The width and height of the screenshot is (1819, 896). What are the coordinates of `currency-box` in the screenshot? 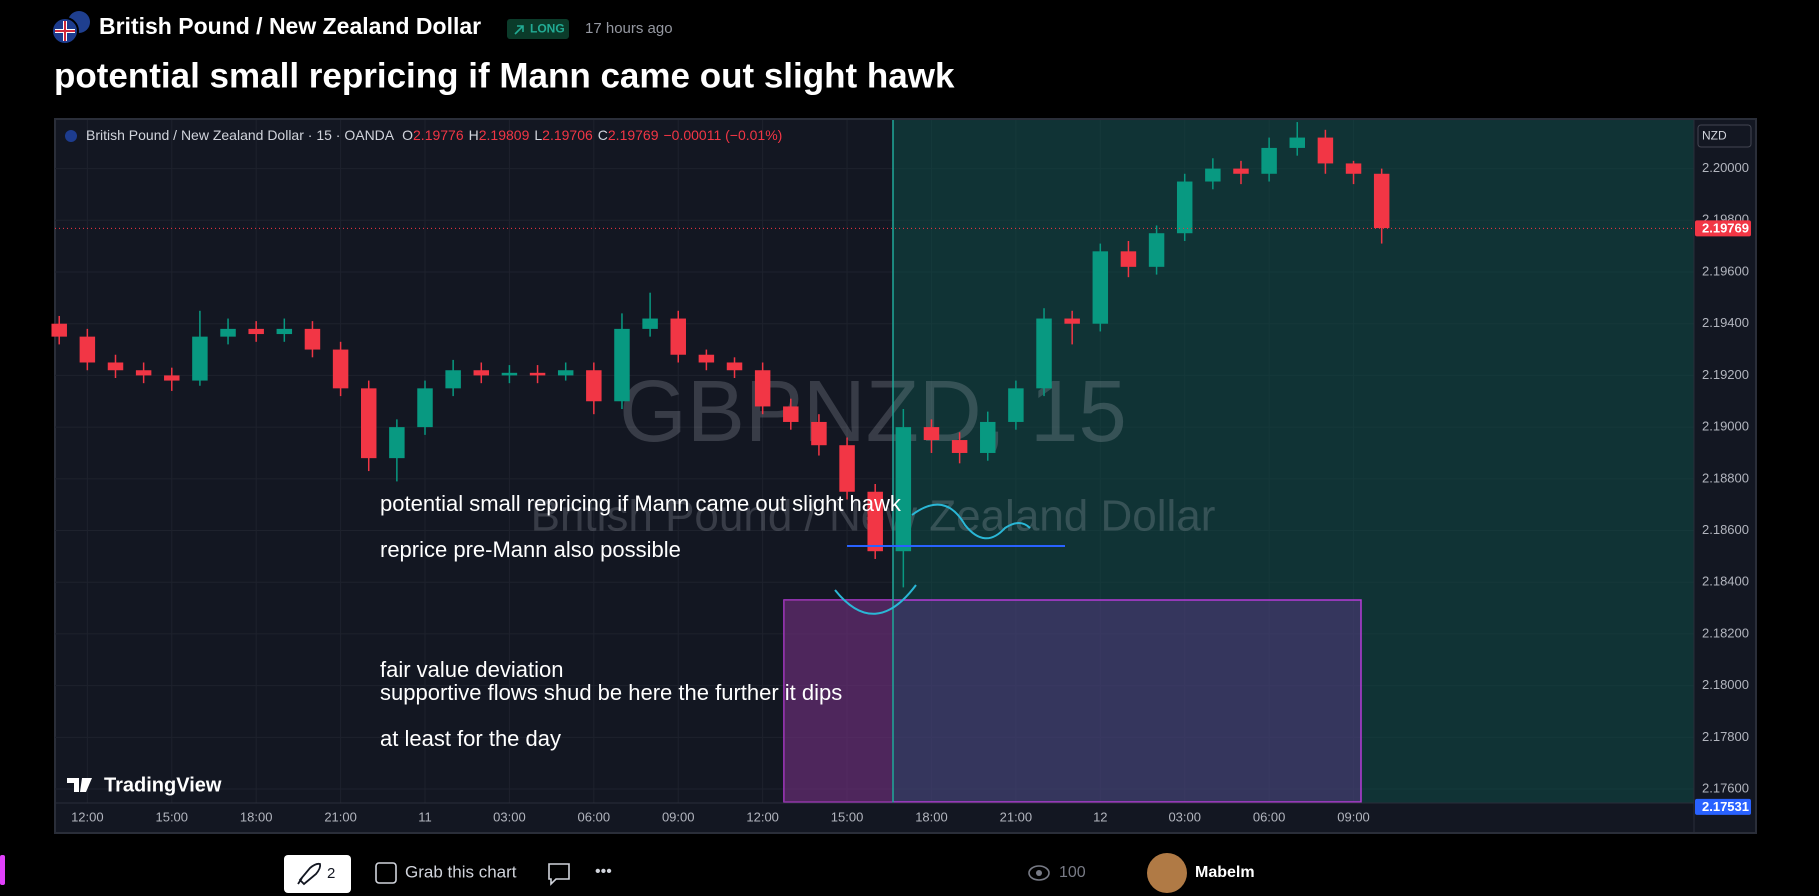 It's located at (1724, 136).